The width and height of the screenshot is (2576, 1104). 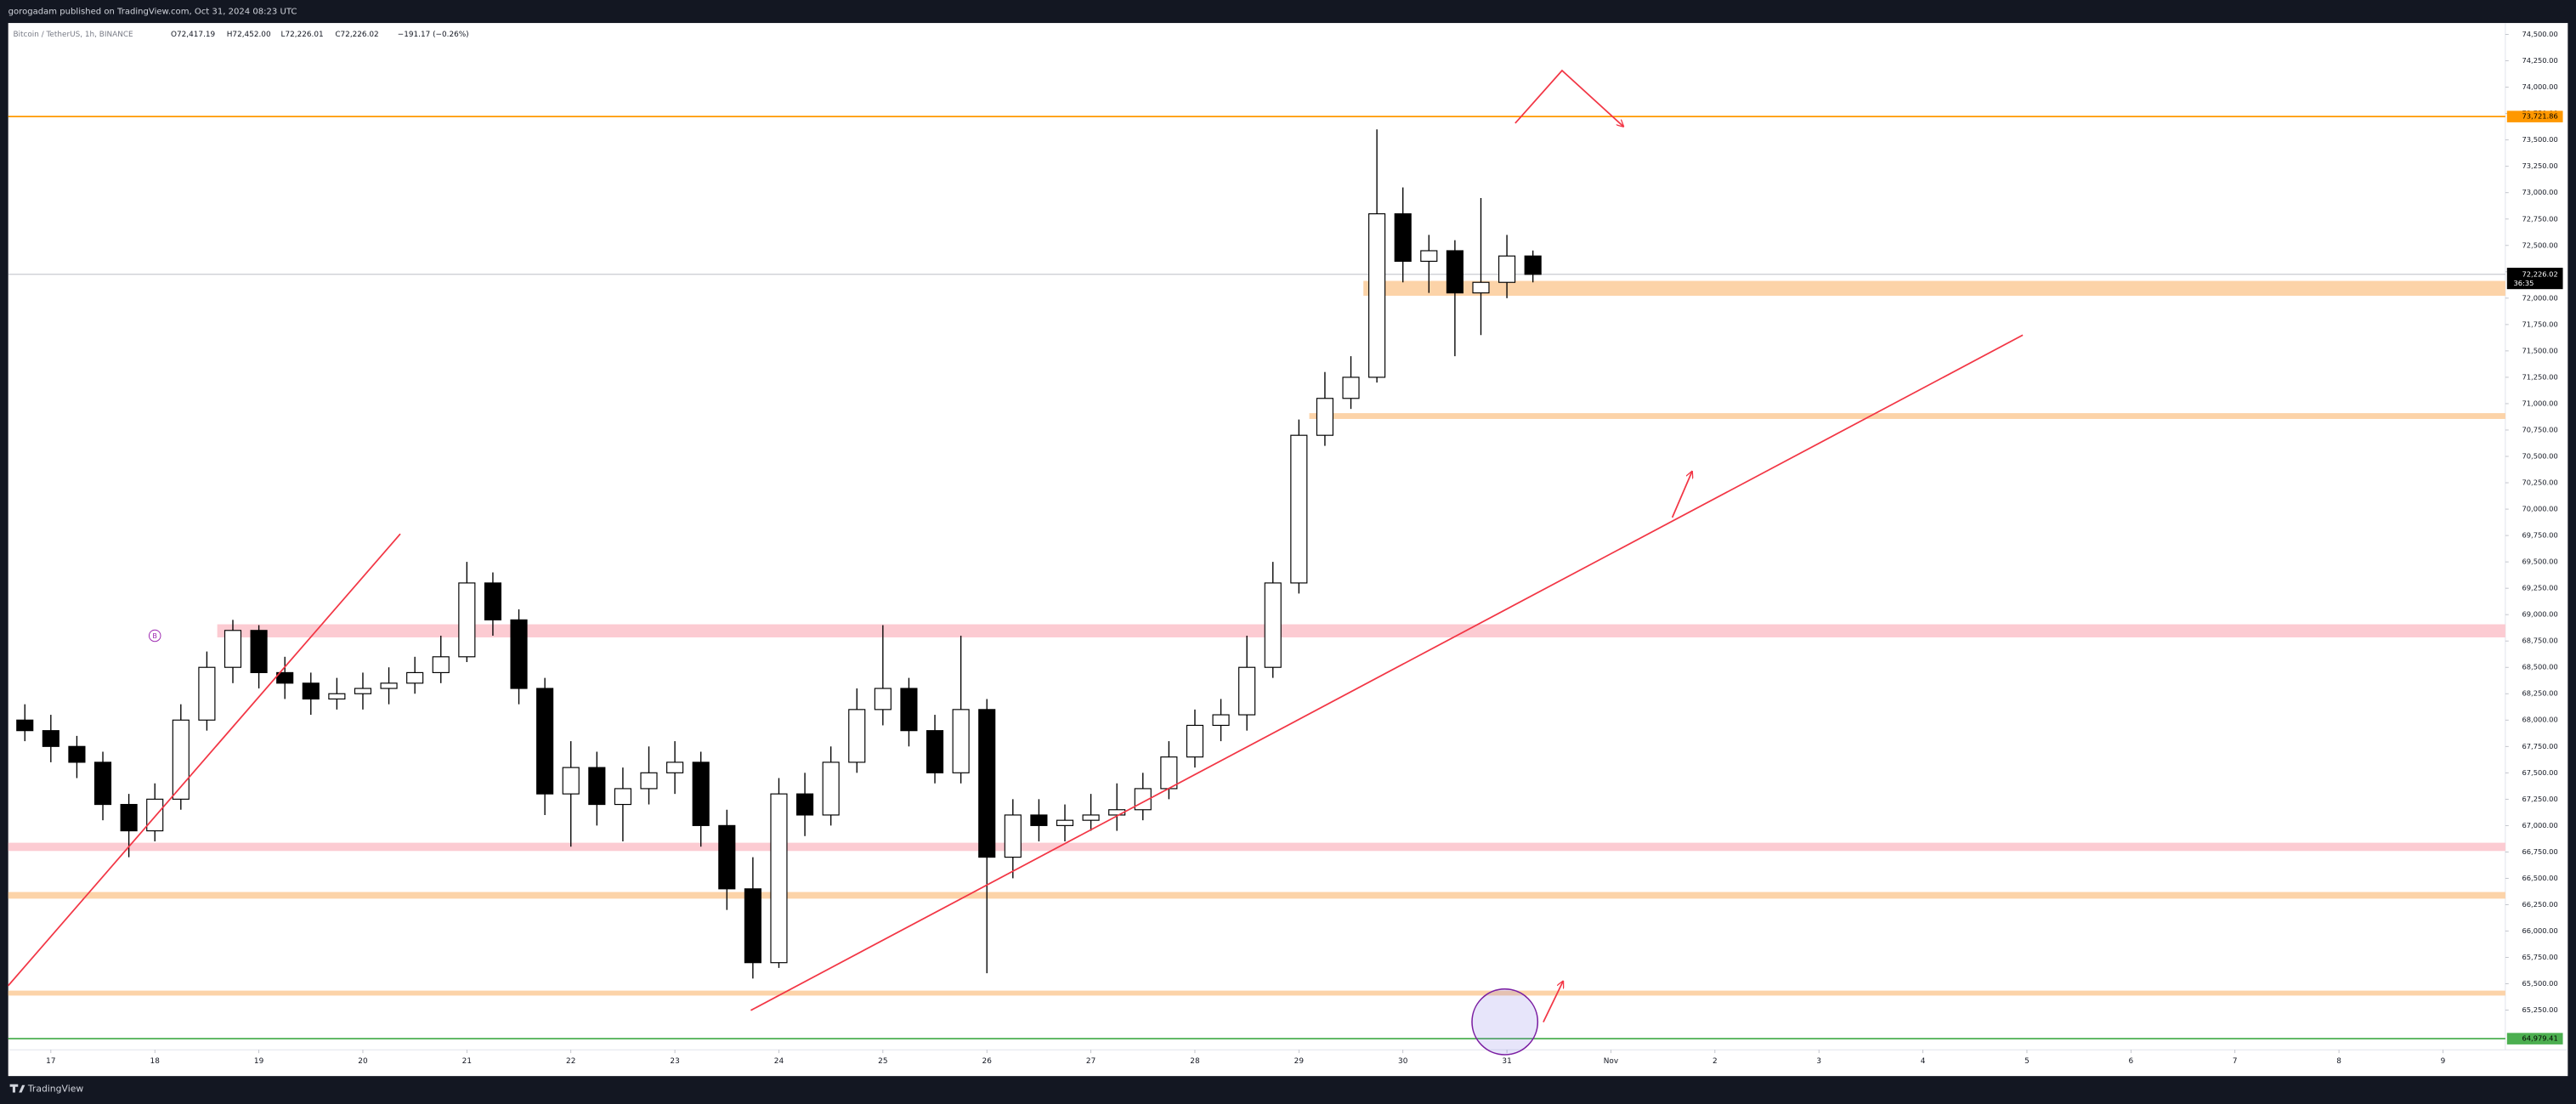 I want to click on x-tick-label: 29, so click(x=1299, y=1061).